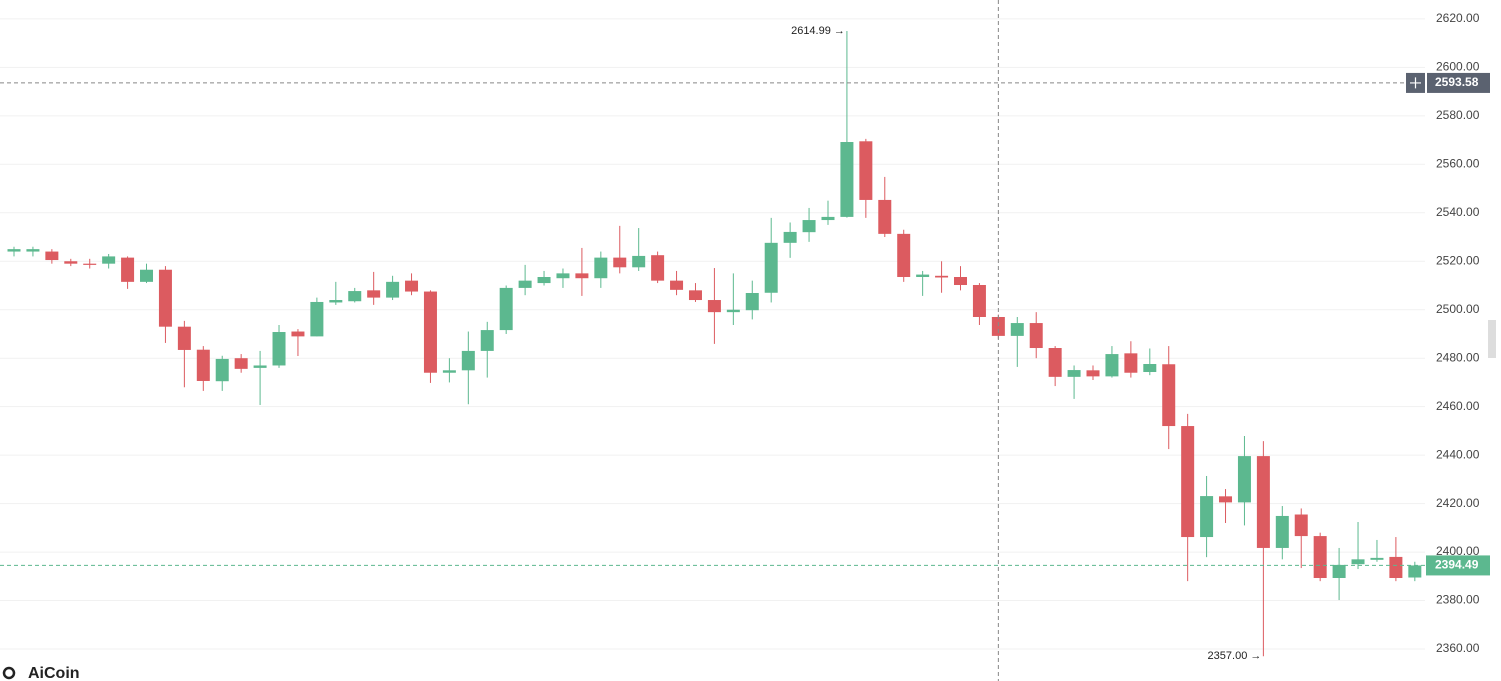  I want to click on min-label: 2357.00 →, so click(1235, 656).